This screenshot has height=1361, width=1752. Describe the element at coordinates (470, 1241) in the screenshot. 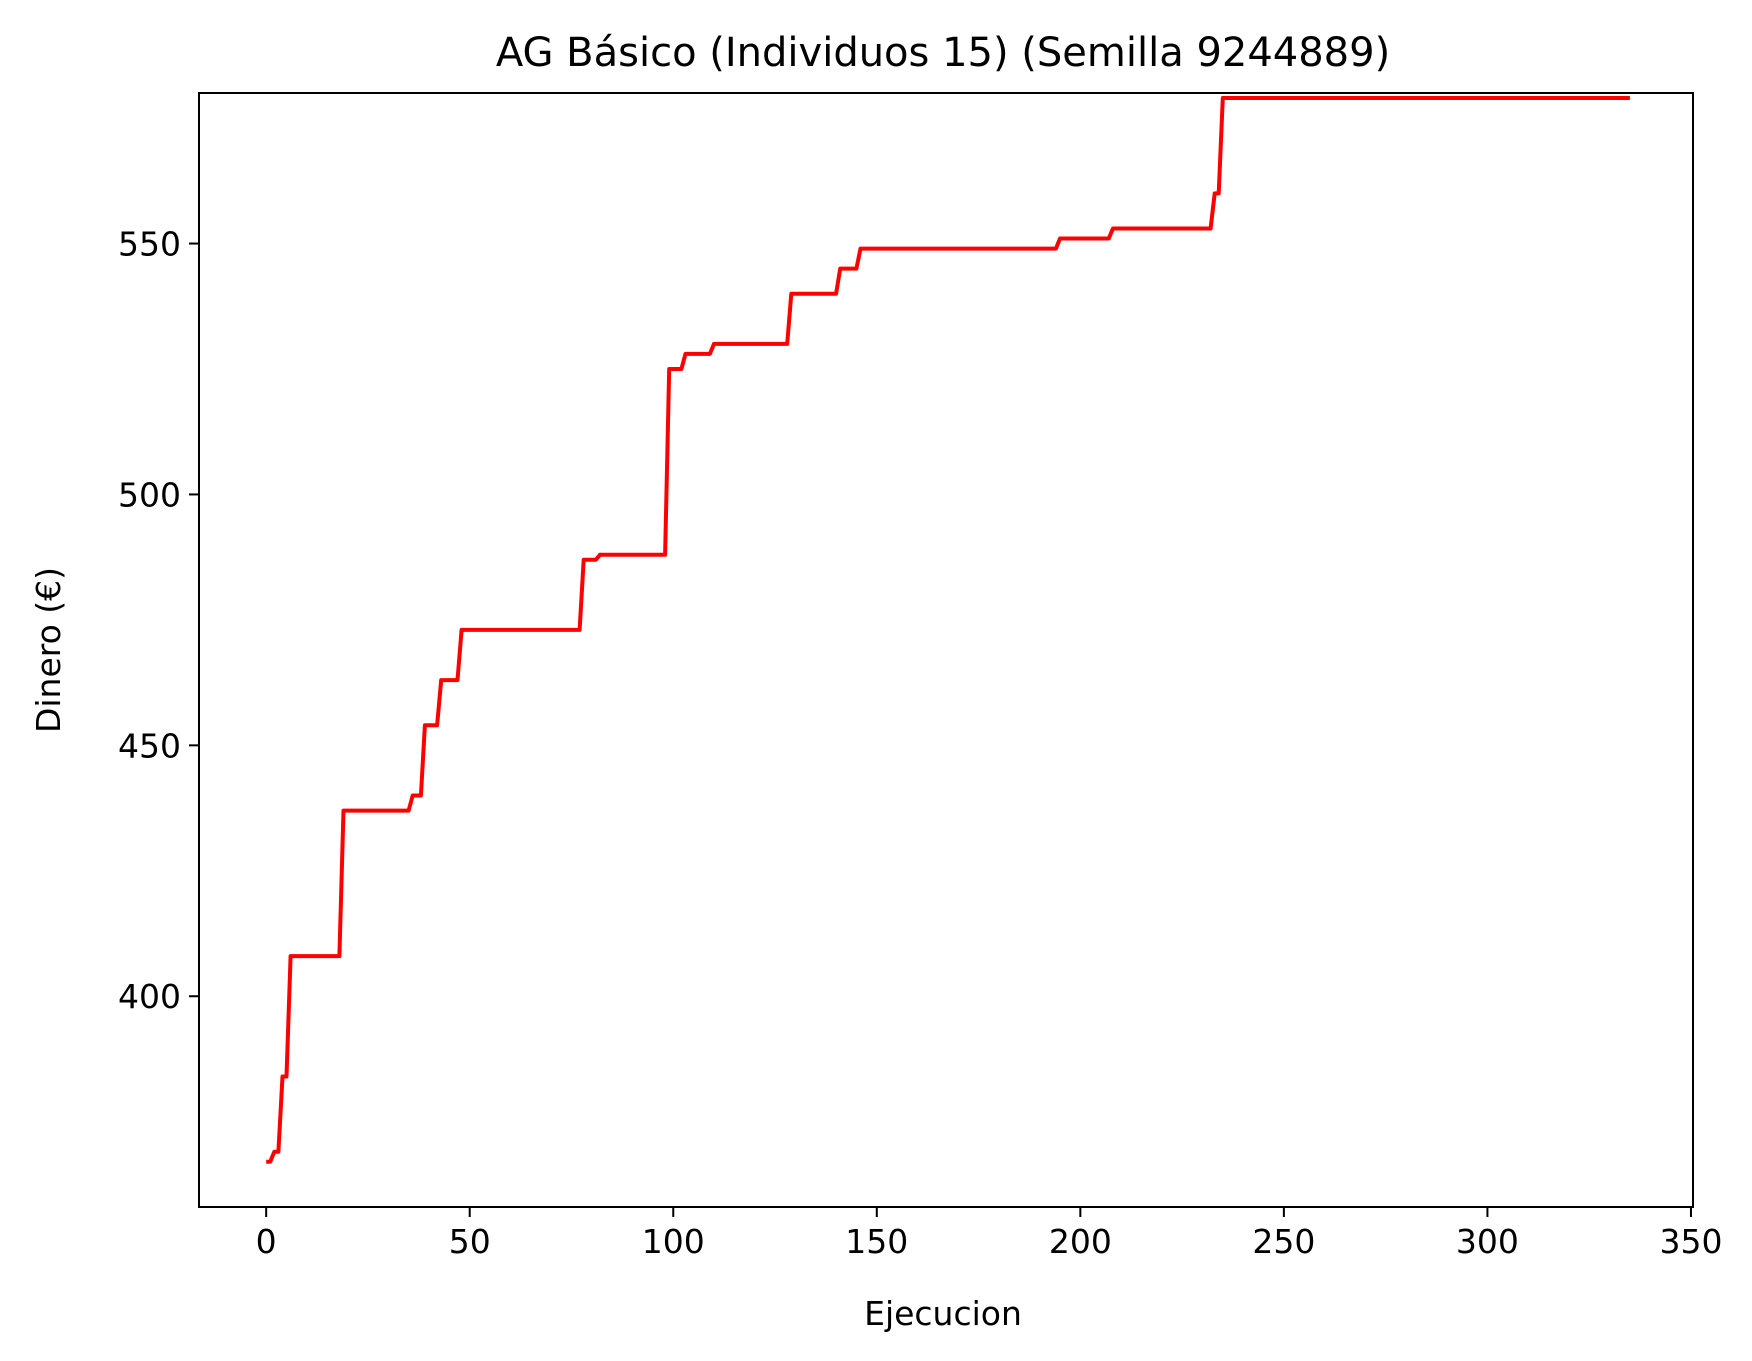

I see `x-tick-label: 50` at that location.